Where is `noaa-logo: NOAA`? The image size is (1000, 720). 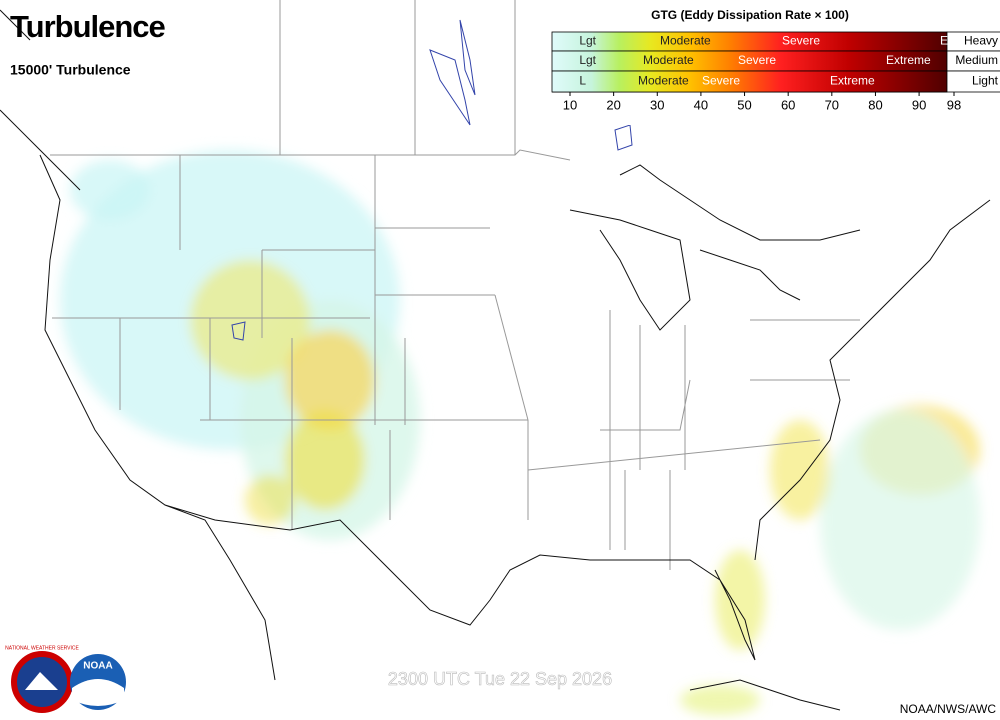 noaa-logo: NOAA is located at coordinates (98, 682).